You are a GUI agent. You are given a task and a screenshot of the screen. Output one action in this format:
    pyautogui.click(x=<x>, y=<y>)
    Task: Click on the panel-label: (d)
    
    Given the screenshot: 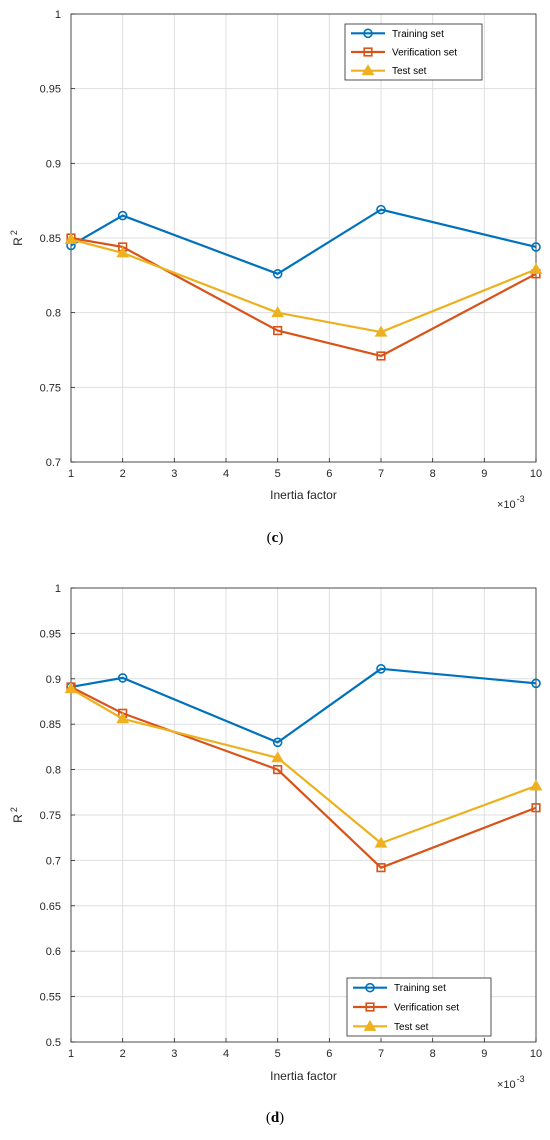 What is the action you would take?
    pyautogui.click(x=275, y=1118)
    